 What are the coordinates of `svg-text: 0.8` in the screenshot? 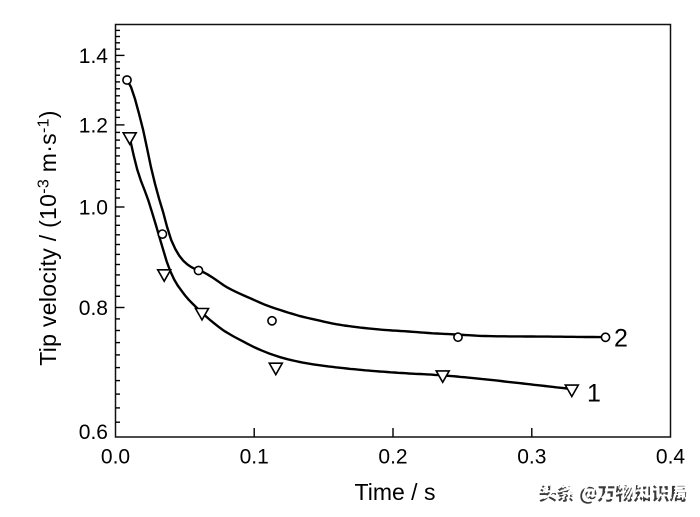 It's located at (93, 308).